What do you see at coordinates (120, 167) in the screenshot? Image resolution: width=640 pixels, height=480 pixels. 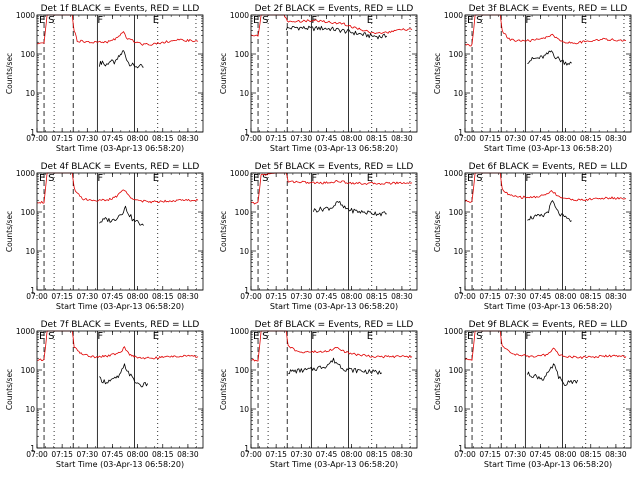 I see `panel-title: Det 4f BLACK = Events, RED = LLD` at bounding box center [120, 167].